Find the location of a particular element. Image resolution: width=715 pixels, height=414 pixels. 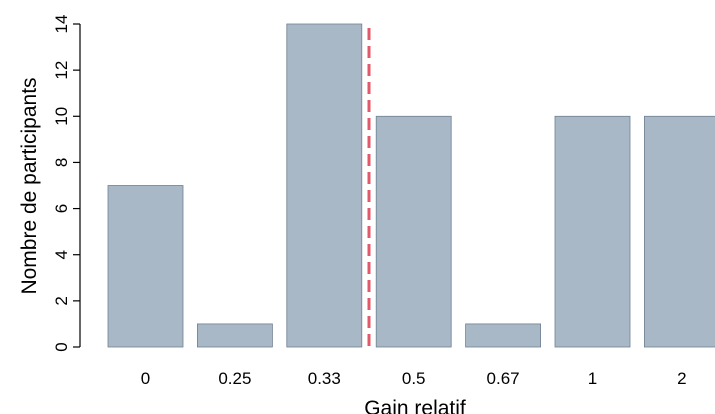

x-axis-labels: 0 0.25 0.33 0.5 0.67 1 2 is located at coordinates (414, 378).